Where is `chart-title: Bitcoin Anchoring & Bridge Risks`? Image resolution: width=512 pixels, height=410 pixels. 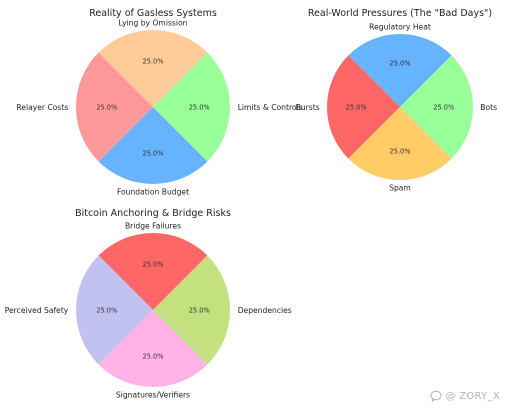 chart-title: Bitcoin Anchoring & Bridge Risks is located at coordinates (153, 213).